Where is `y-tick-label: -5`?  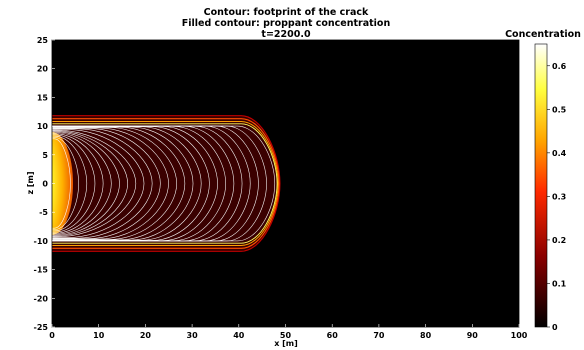 y-tick-label: -5 is located at coordinates (43, 212).